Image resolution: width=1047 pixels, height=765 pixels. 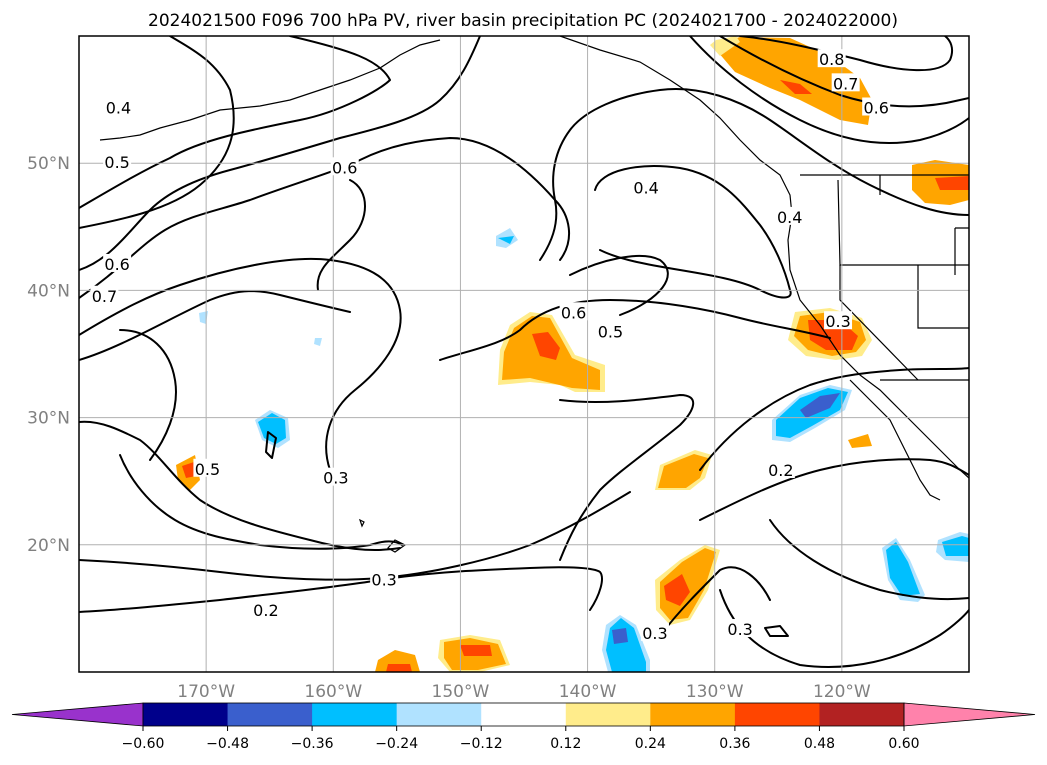 I want to click on colorbar-extend-low, so click(x=77, y=714).